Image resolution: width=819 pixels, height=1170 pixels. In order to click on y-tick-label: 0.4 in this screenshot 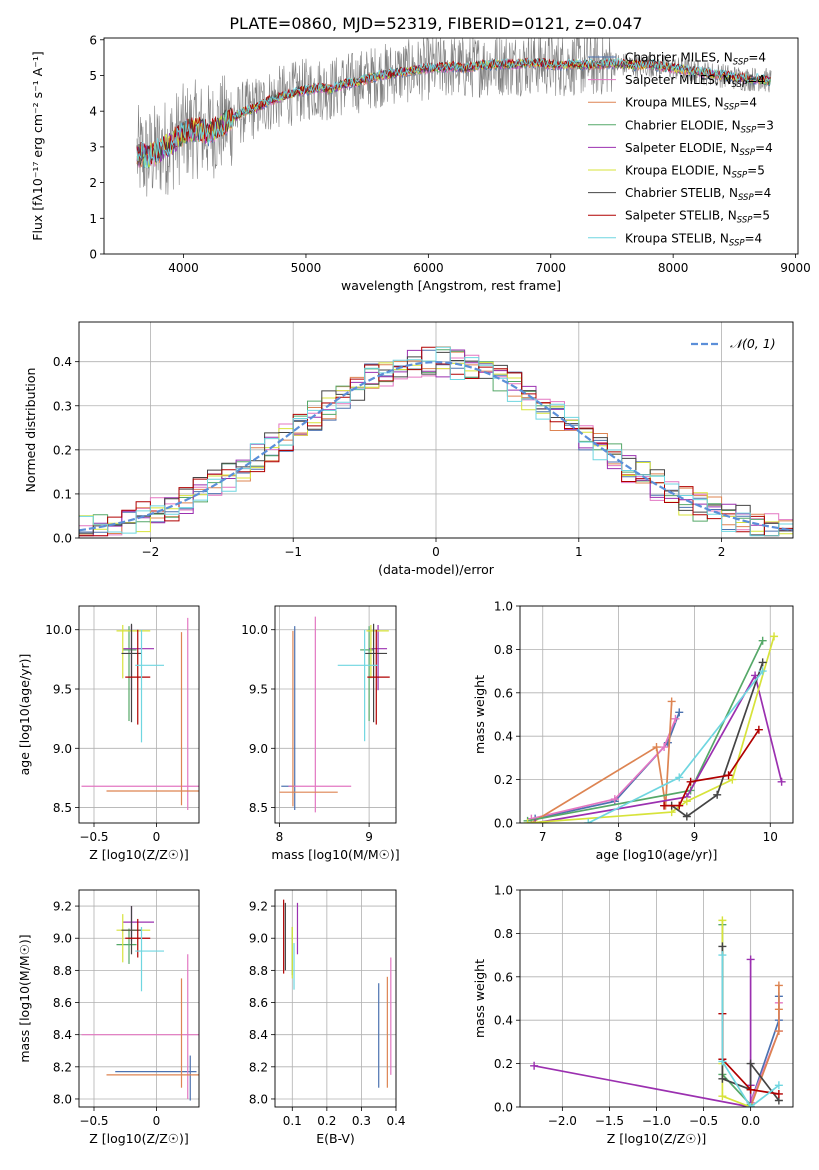, I will do `click(62, 362)`.